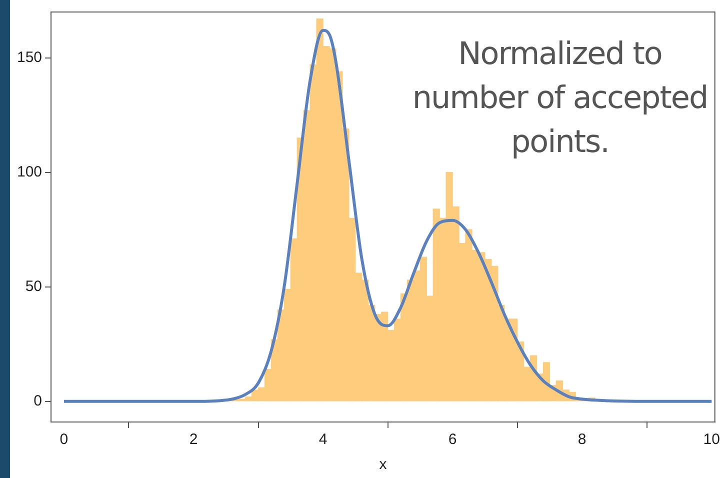  I want to click on x-tick-label: 4, so click(323, 439).